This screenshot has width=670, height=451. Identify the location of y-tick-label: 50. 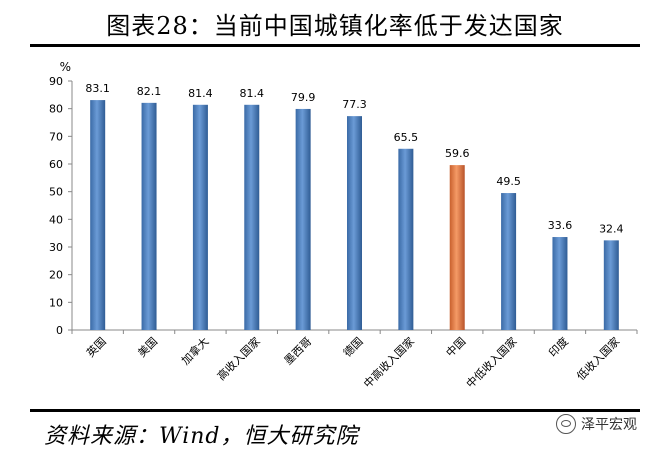
(56, 192).